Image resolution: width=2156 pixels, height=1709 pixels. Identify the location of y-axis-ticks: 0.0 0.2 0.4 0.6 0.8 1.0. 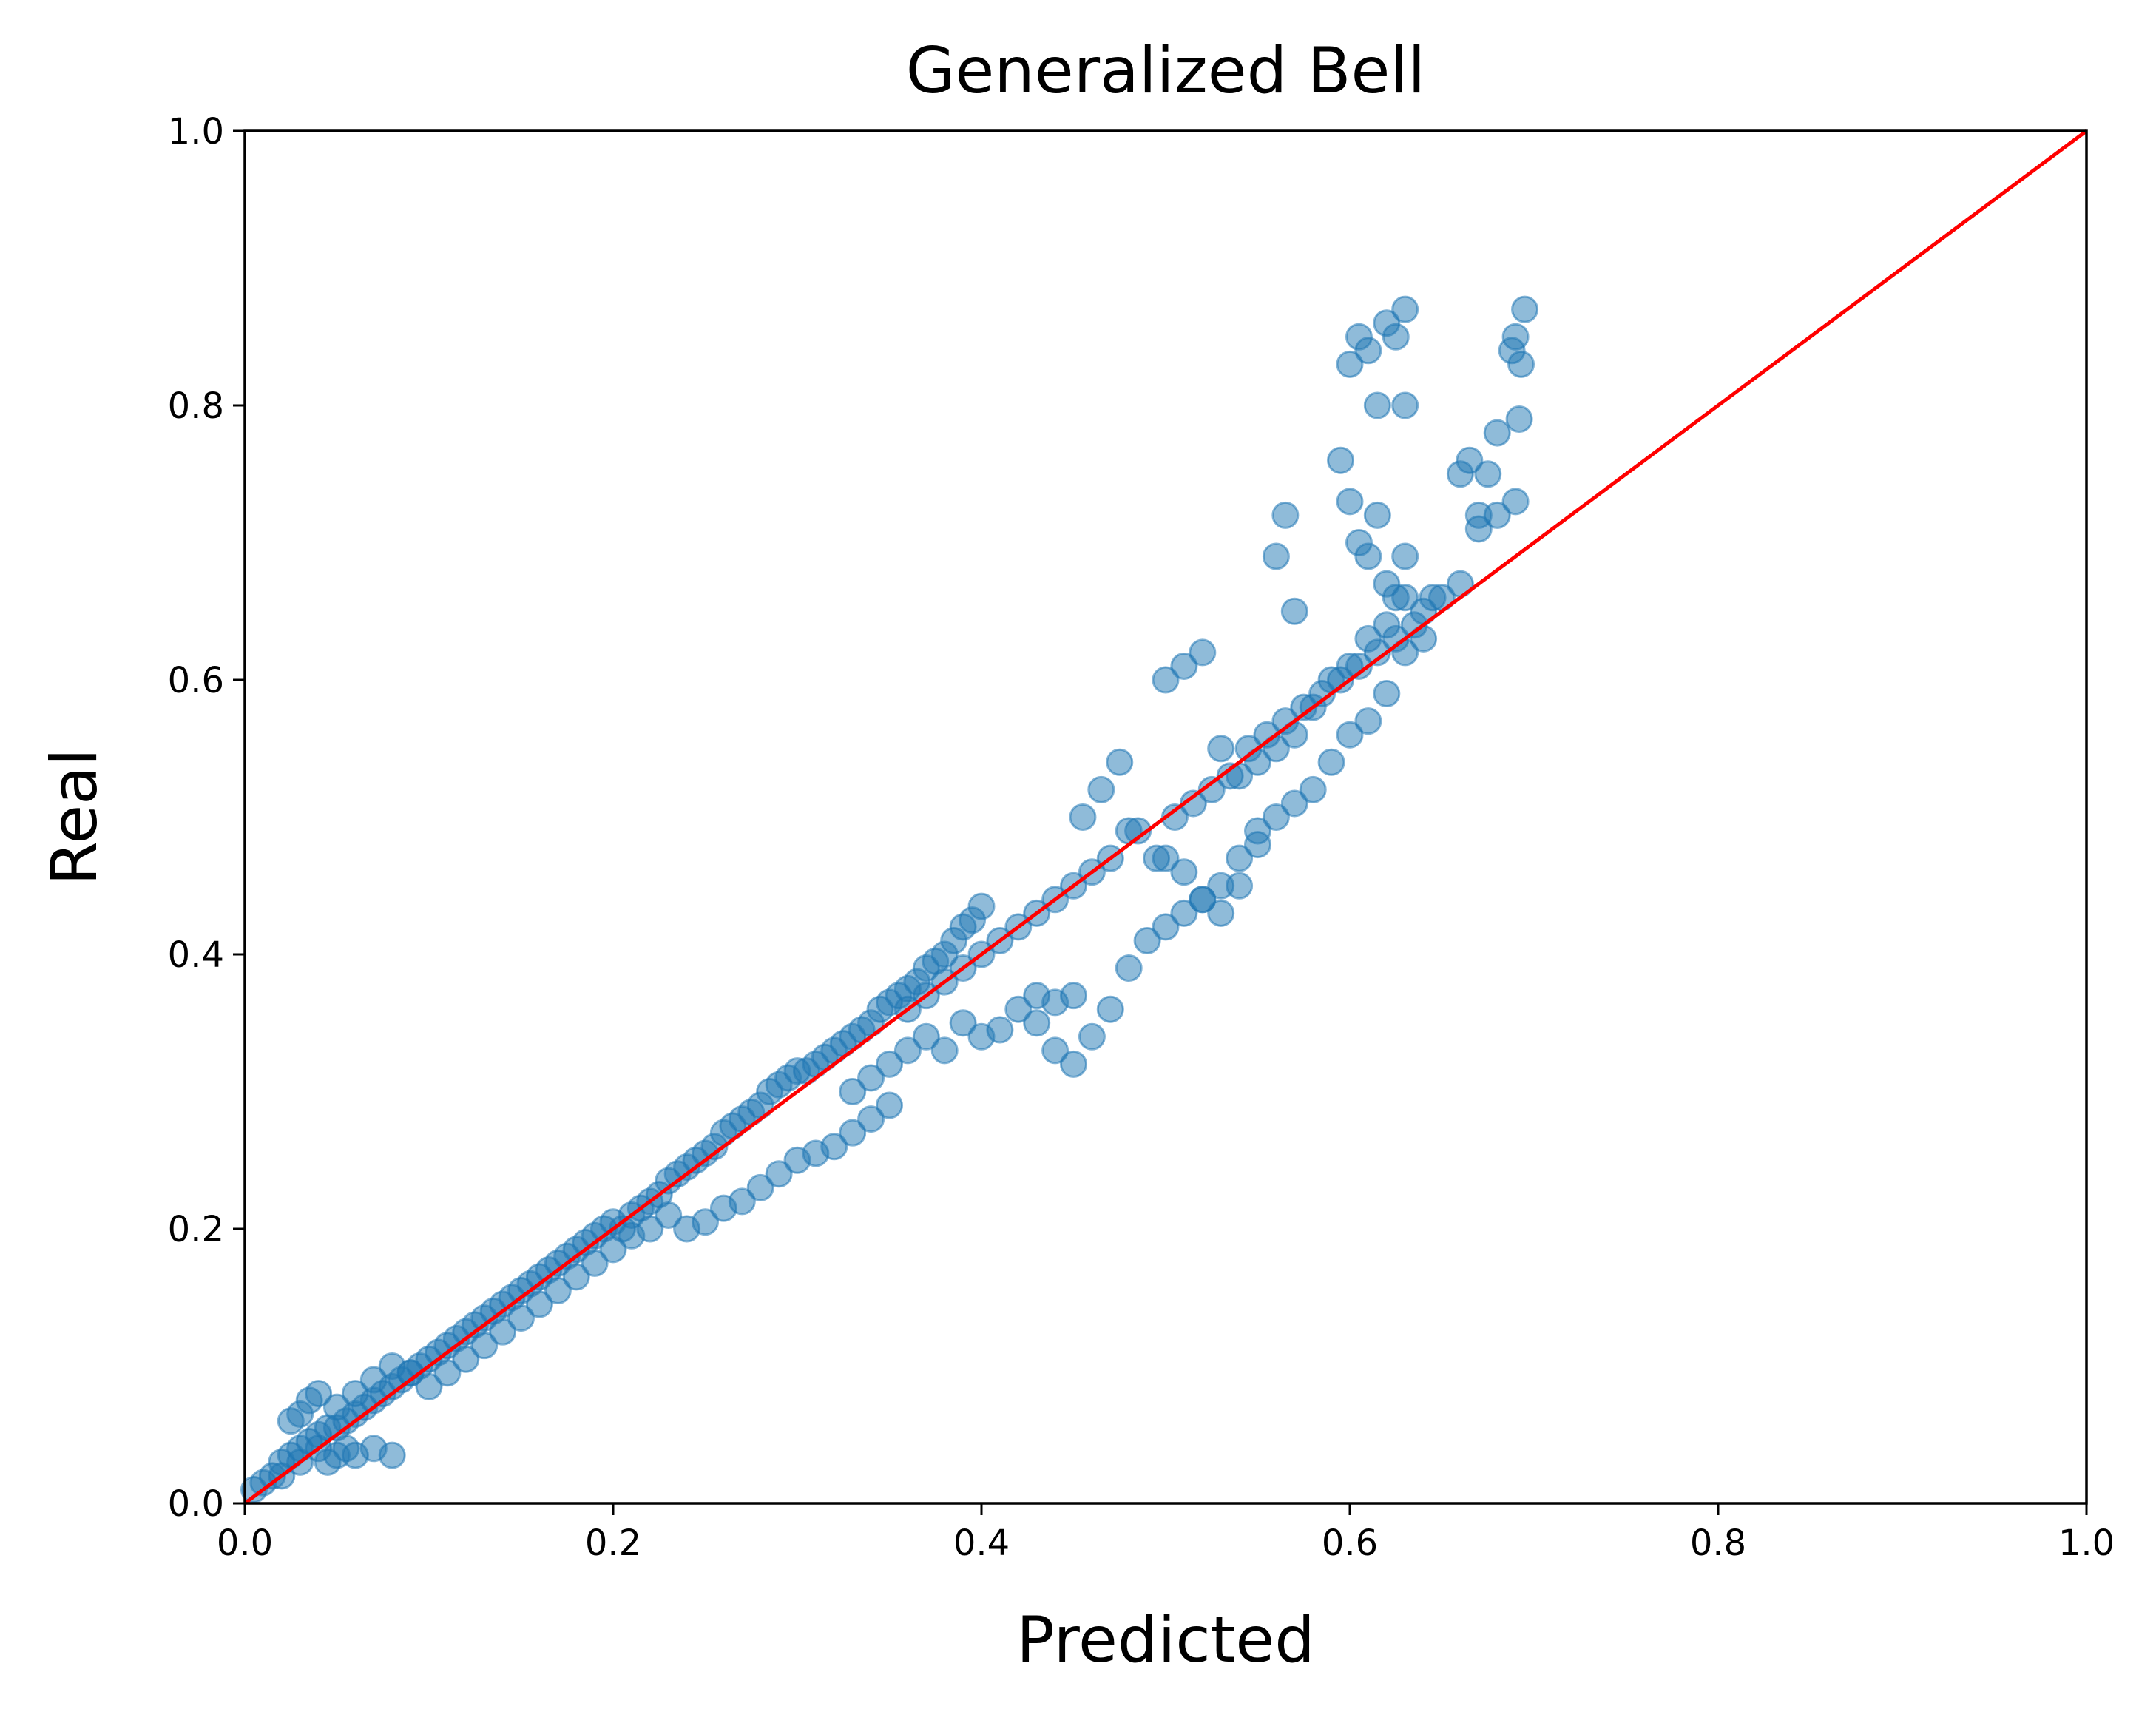
(206, 818).